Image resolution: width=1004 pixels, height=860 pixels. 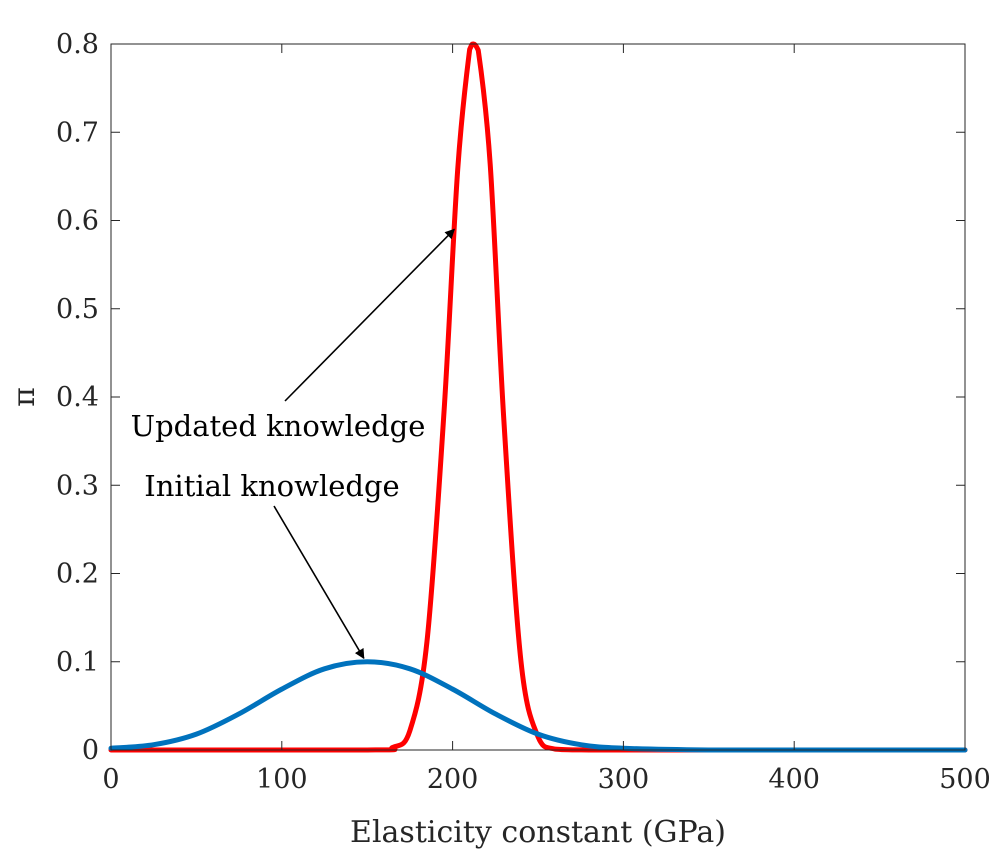 What do you see at coordinates (370, 315) in the screenshot?
I see `annotation-arrow-updated` at bounding box center [370, 315].